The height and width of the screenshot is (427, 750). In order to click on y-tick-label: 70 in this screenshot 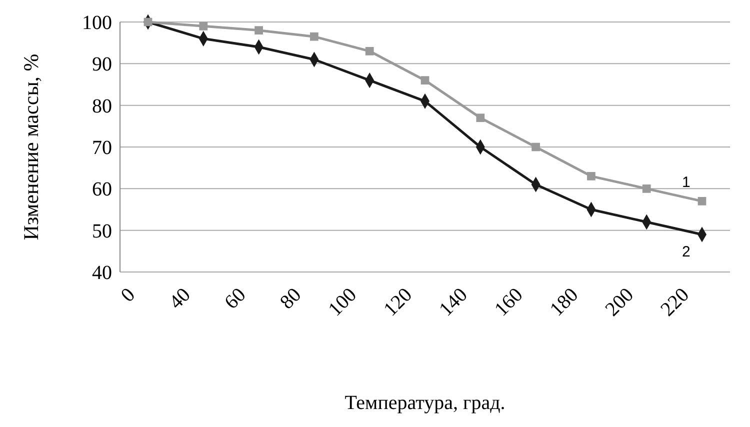, I will do `click(102, 148)`.